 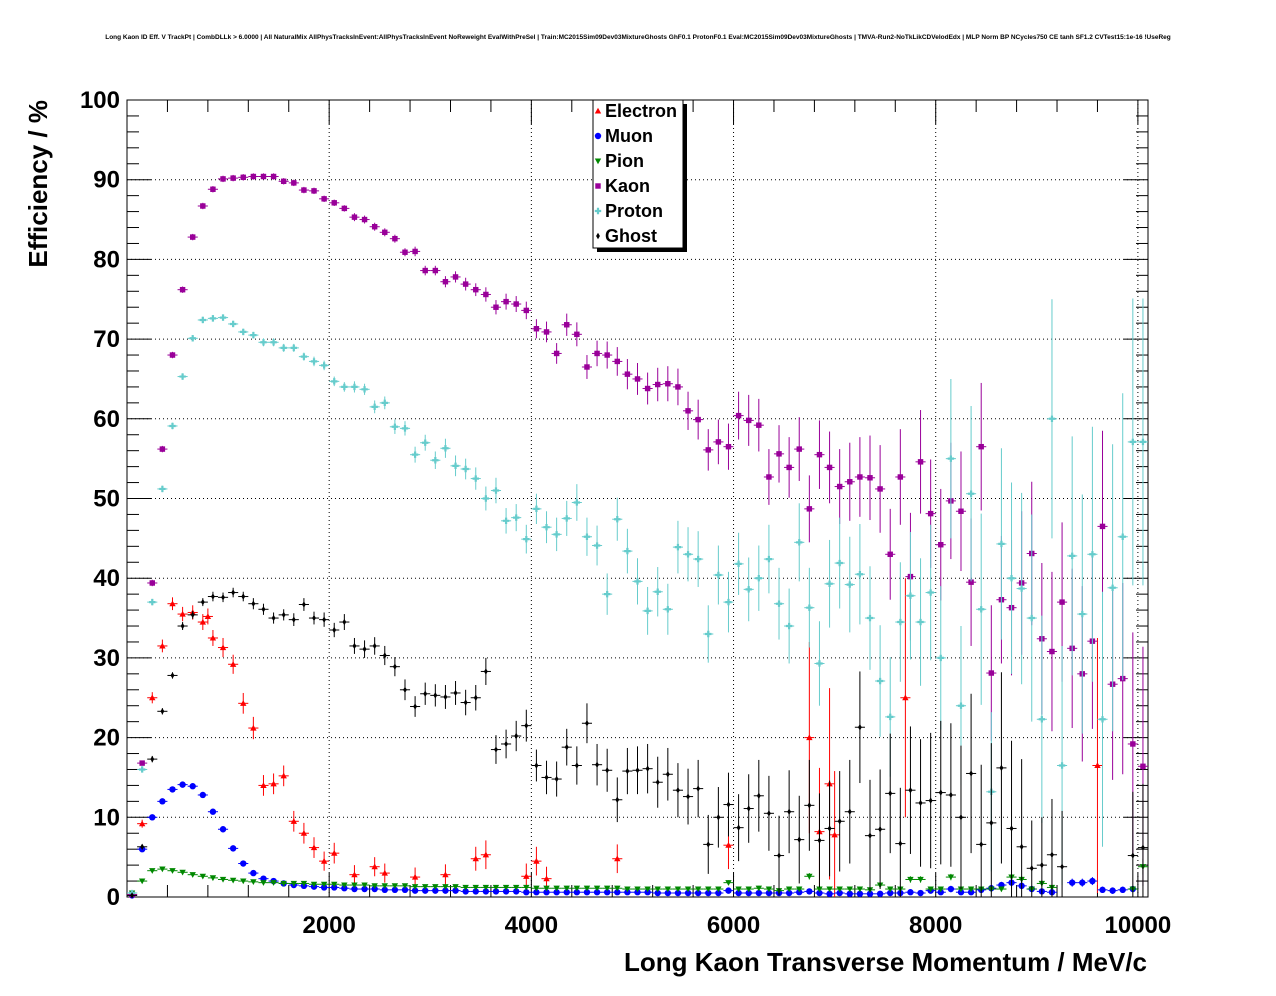 What do you see at coordinates (38, 184) in the screenshot?
I see `y-axis-title: Efficiency / %` at bounding box center [38, 184].